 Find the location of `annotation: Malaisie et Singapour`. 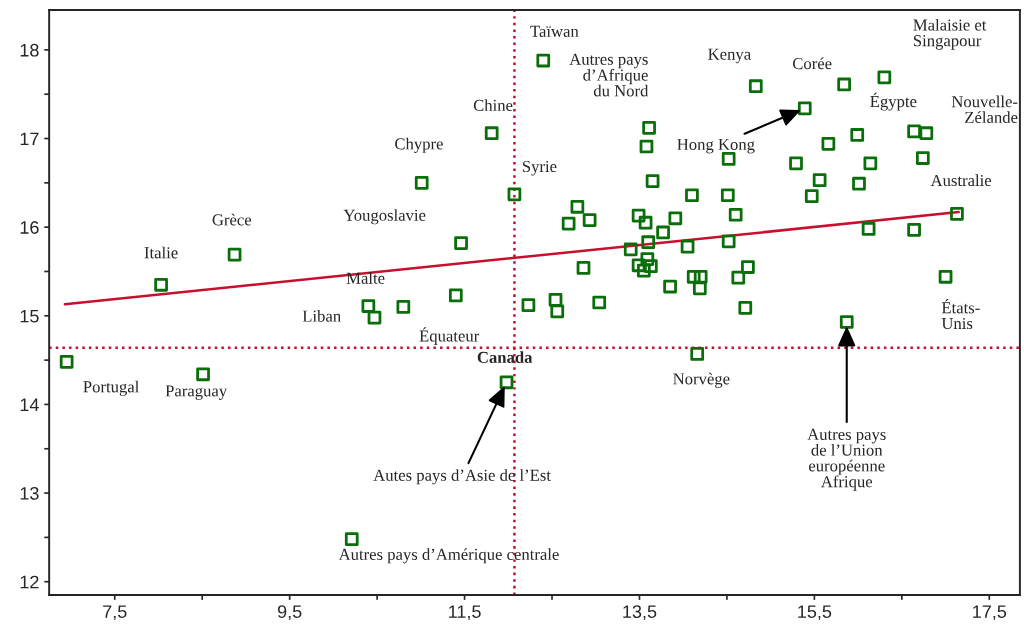

annotation: Malaisie et Singapour is located at coordinates (950, 34).